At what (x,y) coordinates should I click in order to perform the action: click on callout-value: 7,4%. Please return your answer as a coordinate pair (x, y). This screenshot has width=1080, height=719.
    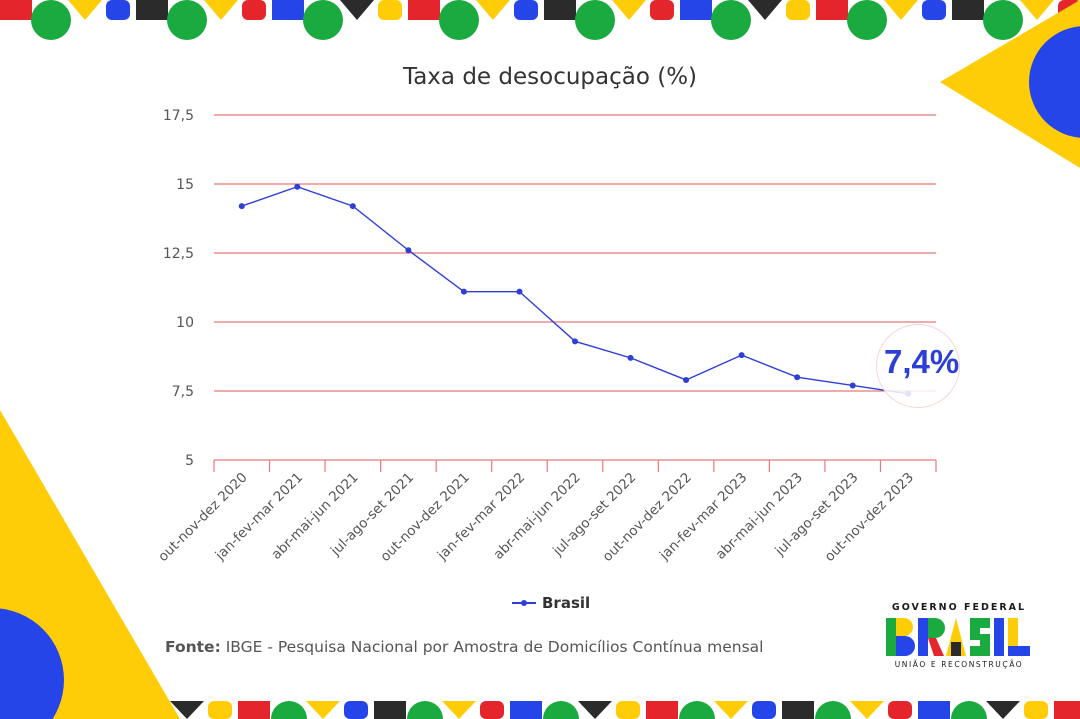
    Looking at the image, I should click on (922, 361).